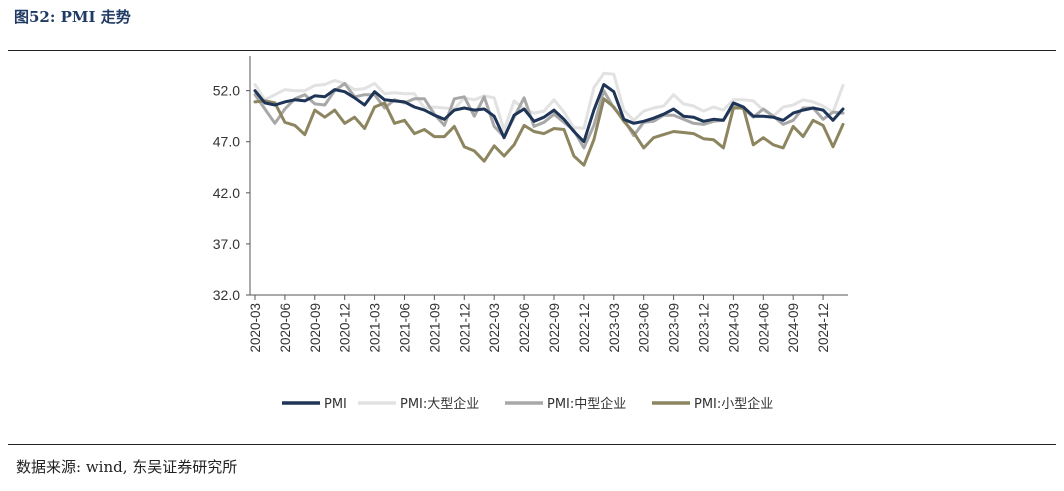  I want to click on x-tick-label: 2024-03, so click(733, 328).